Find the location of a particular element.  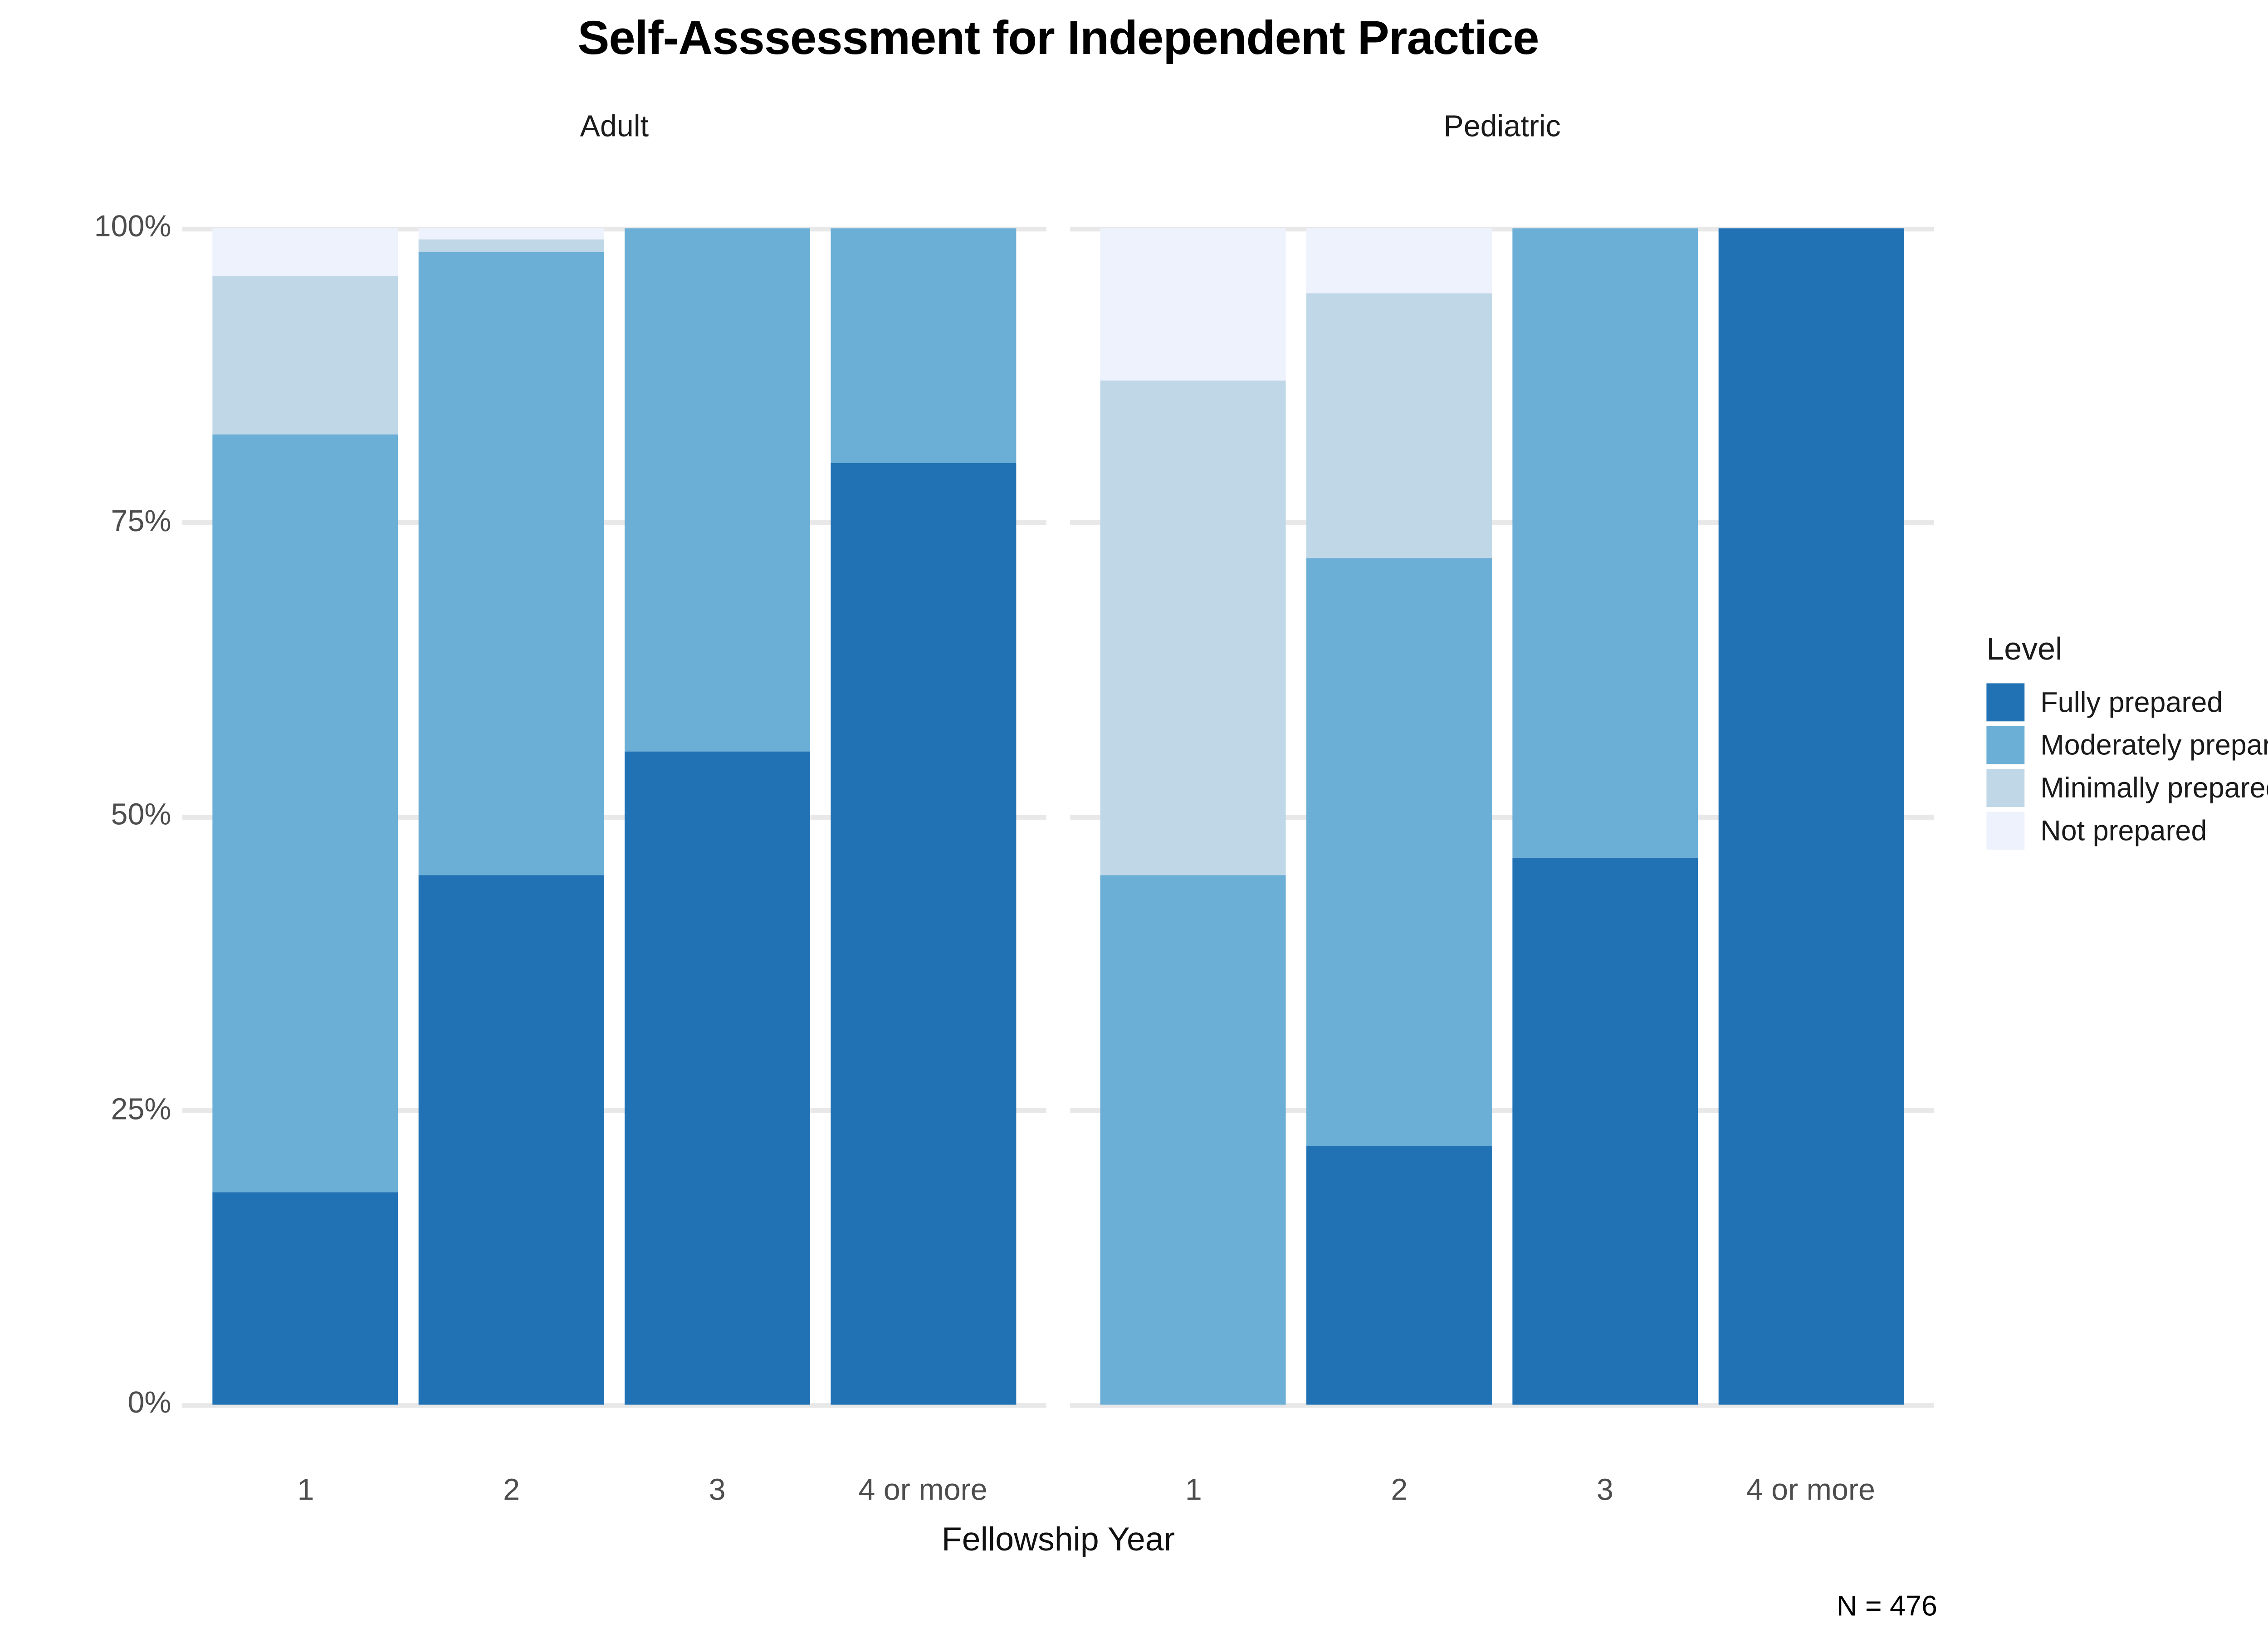

legend-title: Level is located at coordinates (2025, 650).